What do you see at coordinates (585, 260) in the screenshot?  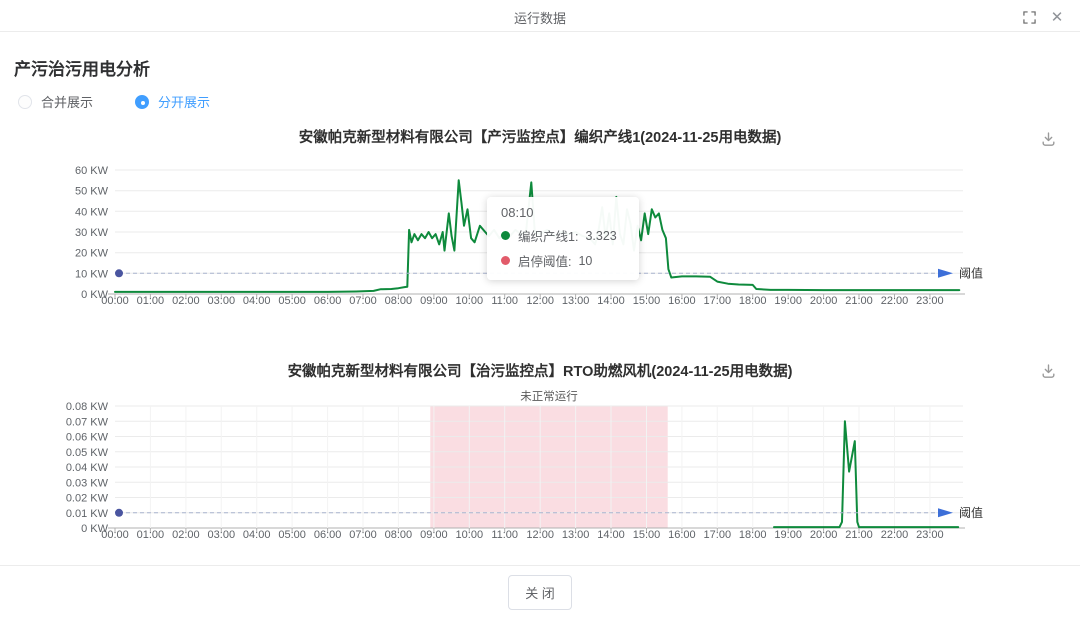 I see `tooltip-series-value: 10` at bounding box center [585, 260].